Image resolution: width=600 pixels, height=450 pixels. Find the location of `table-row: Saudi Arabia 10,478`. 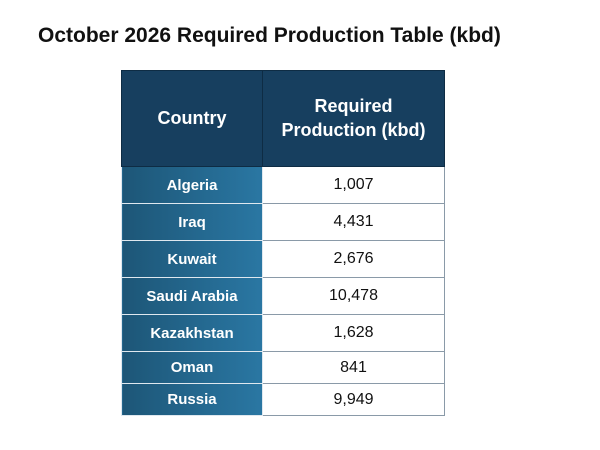

table-row: Saudi Arabia 10,478 is located at coordinates (283, 296).